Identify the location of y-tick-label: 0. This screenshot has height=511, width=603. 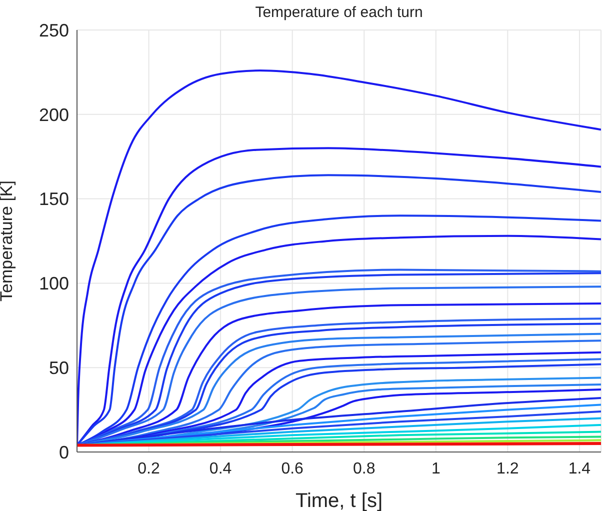
(63, 452).